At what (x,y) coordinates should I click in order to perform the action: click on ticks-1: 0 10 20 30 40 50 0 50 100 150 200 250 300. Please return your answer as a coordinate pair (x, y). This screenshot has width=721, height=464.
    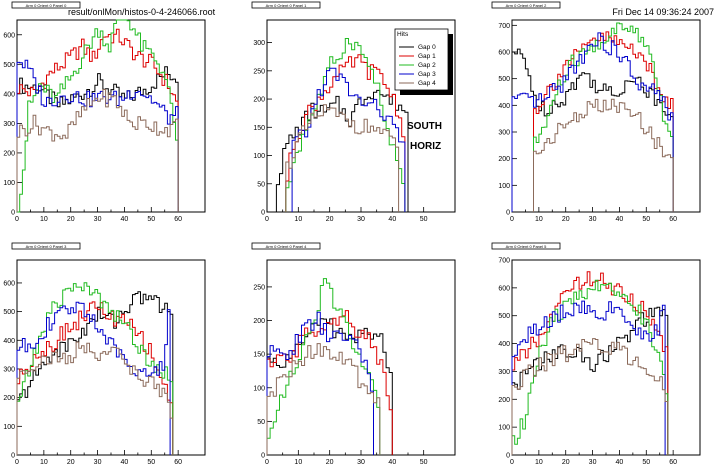
    Looking at the image, I should click on (340, 131).